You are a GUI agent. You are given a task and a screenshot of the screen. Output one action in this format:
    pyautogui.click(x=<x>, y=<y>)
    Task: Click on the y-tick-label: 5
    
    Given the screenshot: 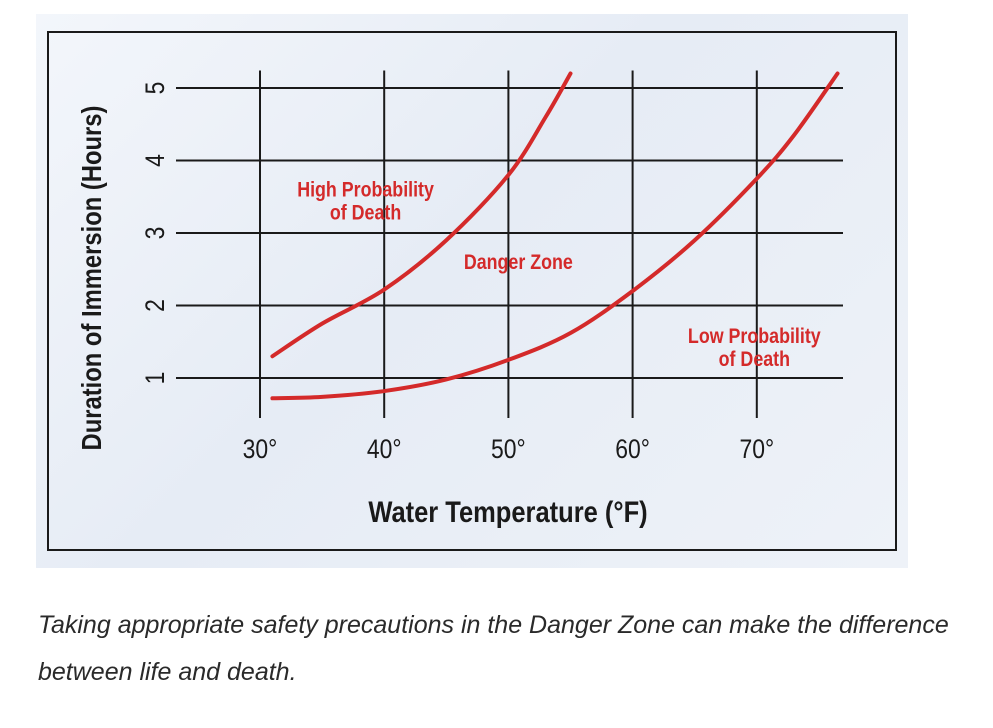 What is the action you would take?
    pyautogui.click(x=155, y=88)
    